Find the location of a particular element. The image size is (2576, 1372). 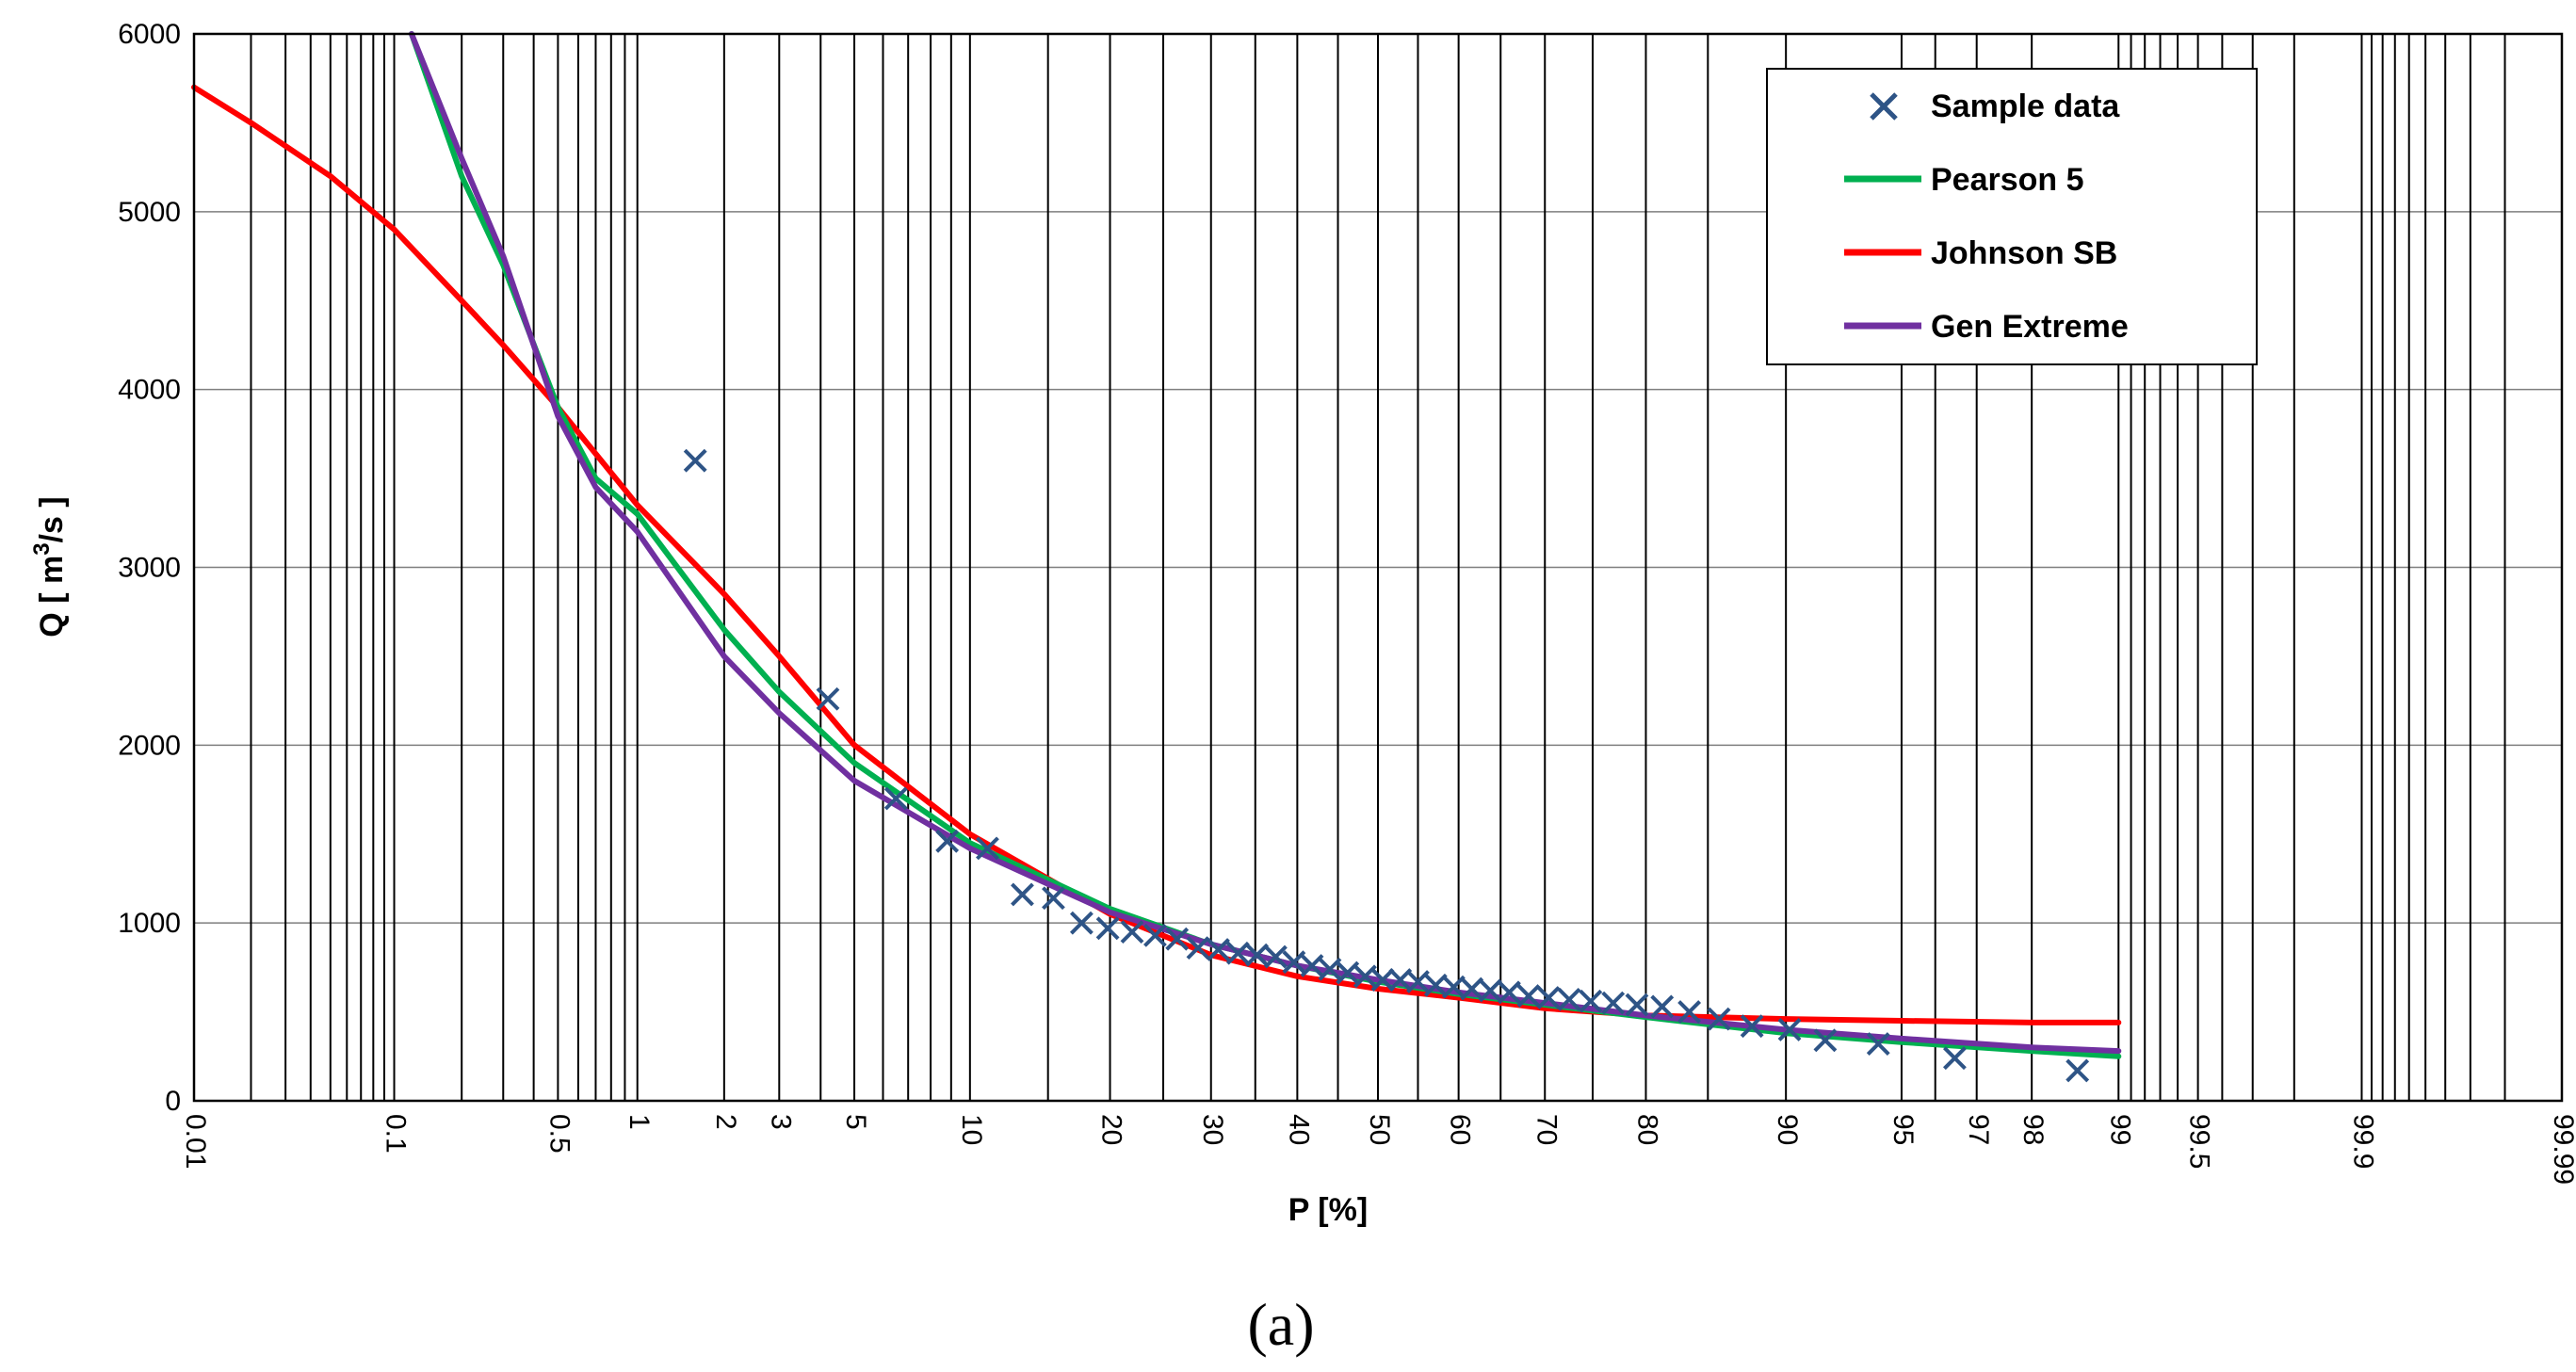

legend-item-sample-data: Sample data is located at coordinates (1995, 107).